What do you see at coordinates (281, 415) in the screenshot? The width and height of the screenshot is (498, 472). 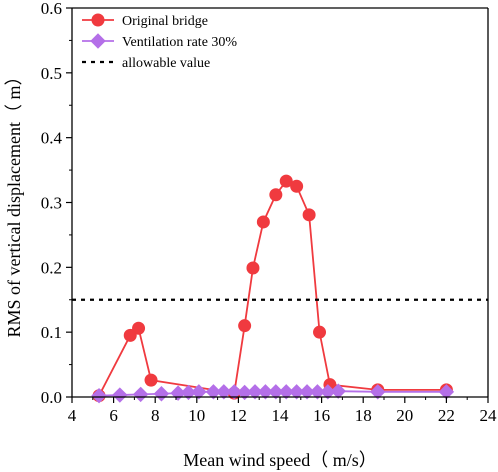 I see `x-tick-label: 14` at bounding box center [281, 415].